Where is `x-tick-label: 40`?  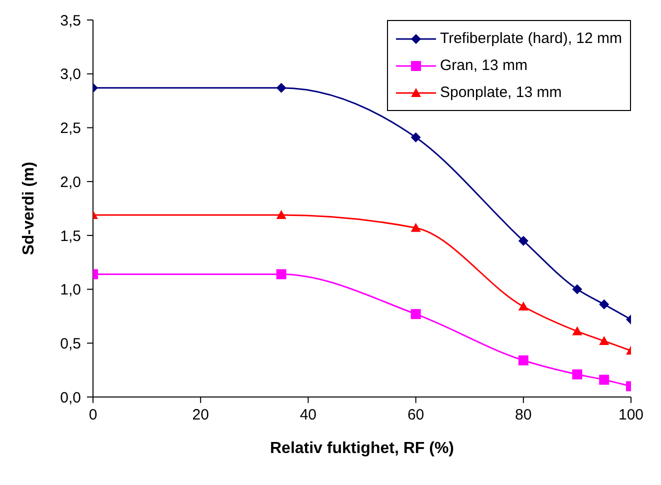
x-tick-label: 40 is located at coordinates (308, 415).